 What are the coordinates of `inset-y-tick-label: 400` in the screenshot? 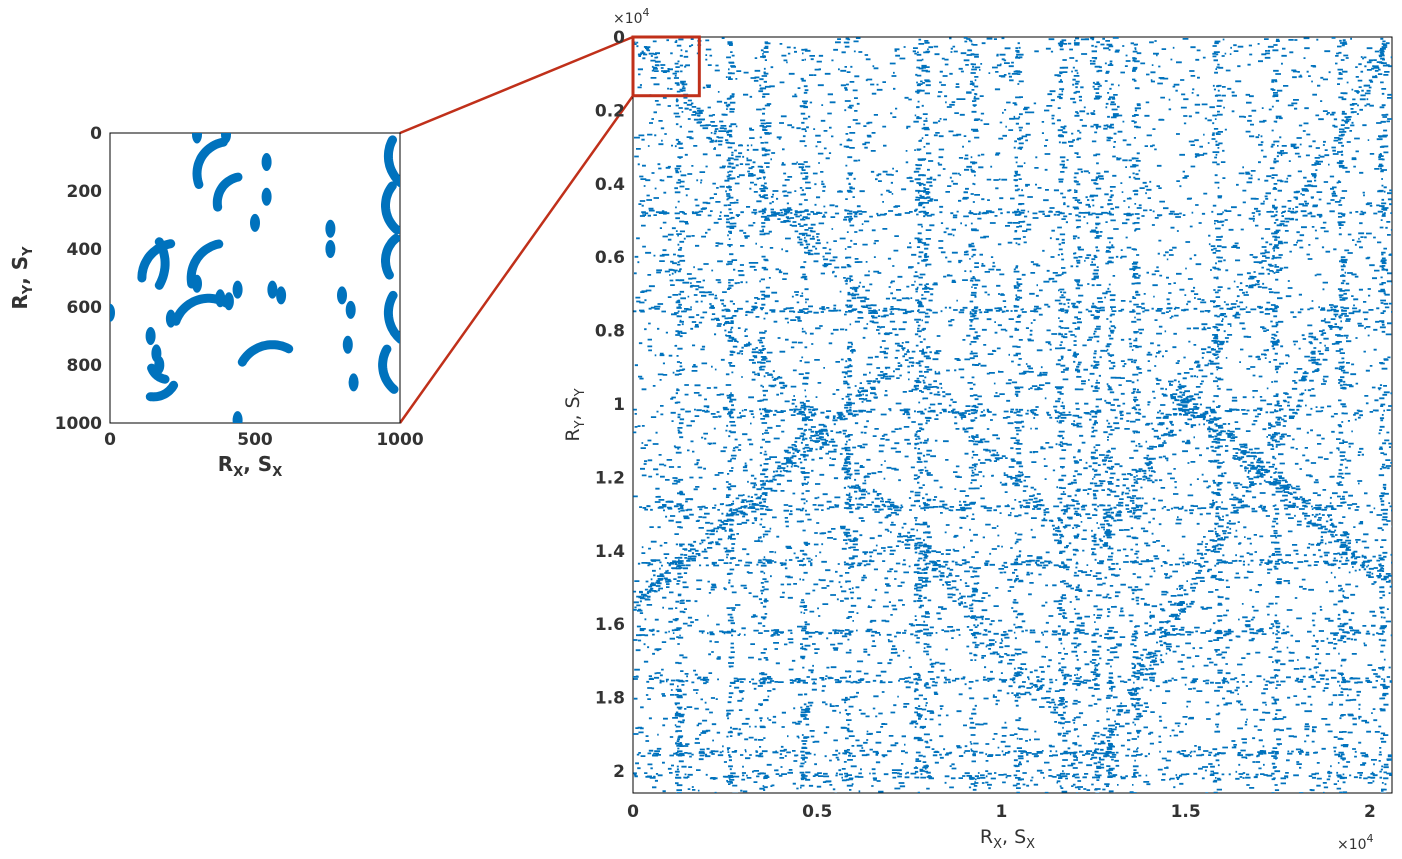 It's located at (85, 250).